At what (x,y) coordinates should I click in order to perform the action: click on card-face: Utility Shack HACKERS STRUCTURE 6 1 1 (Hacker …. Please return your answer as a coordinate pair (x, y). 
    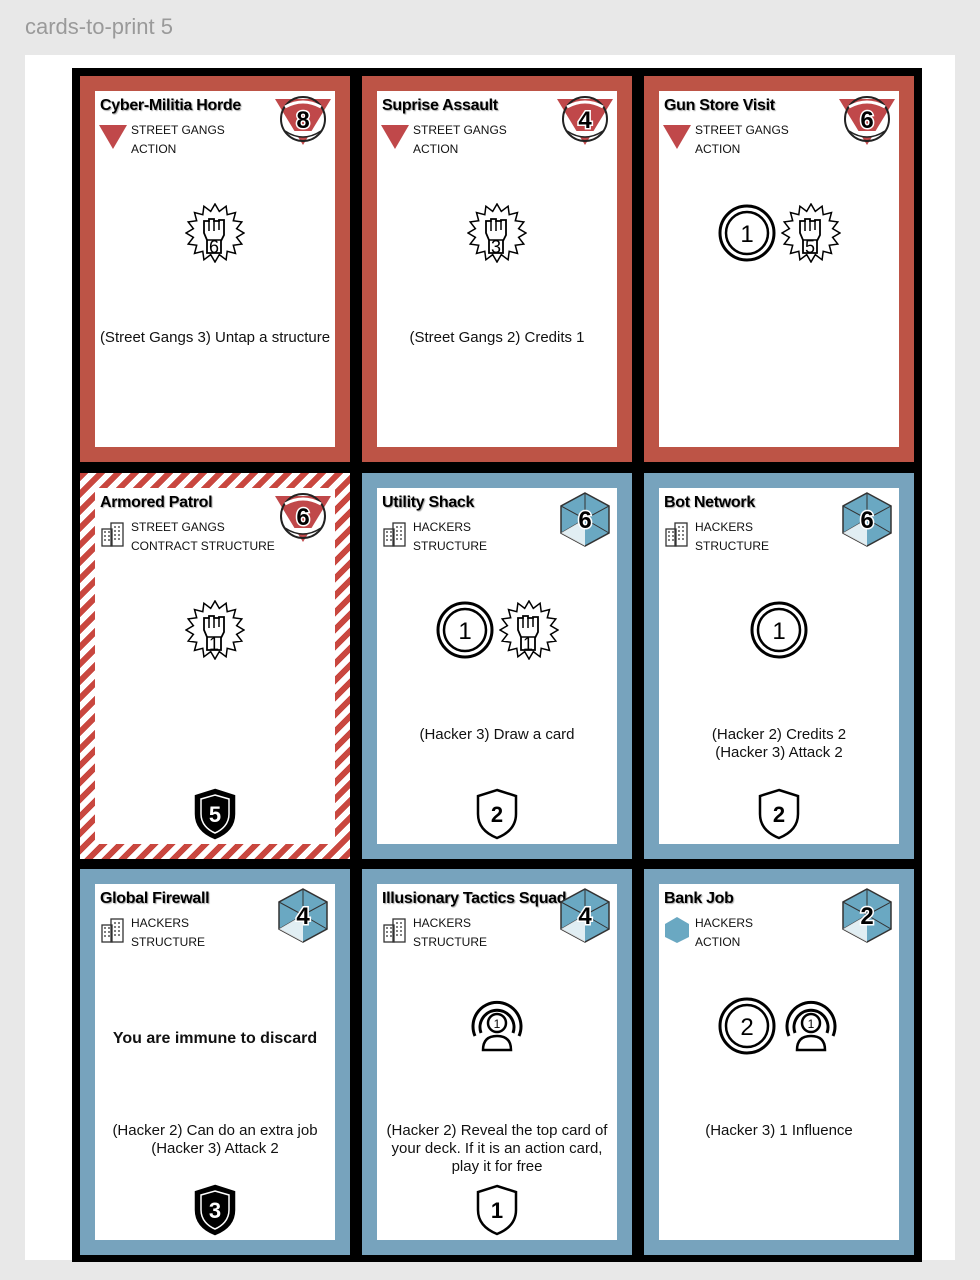
    Looking at the image, I should click on (497, 666).